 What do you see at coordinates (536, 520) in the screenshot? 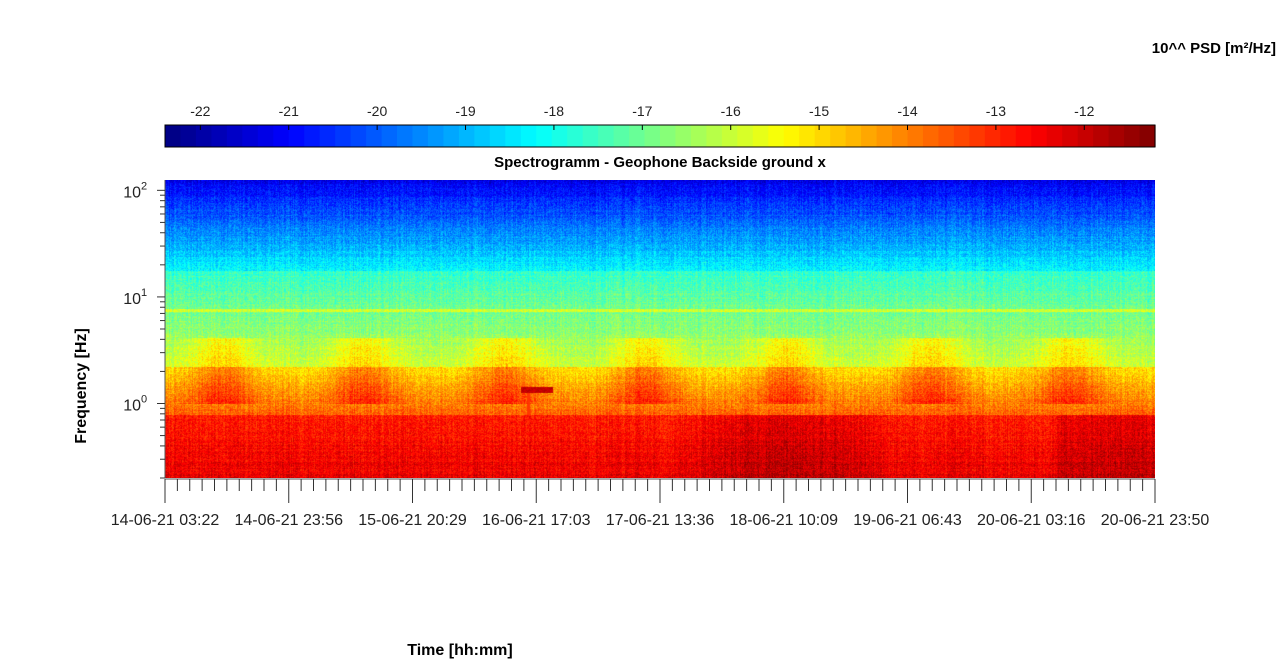
I see `x-tick-label: 16-06-21 17:03` at bounding box center [536, 520].